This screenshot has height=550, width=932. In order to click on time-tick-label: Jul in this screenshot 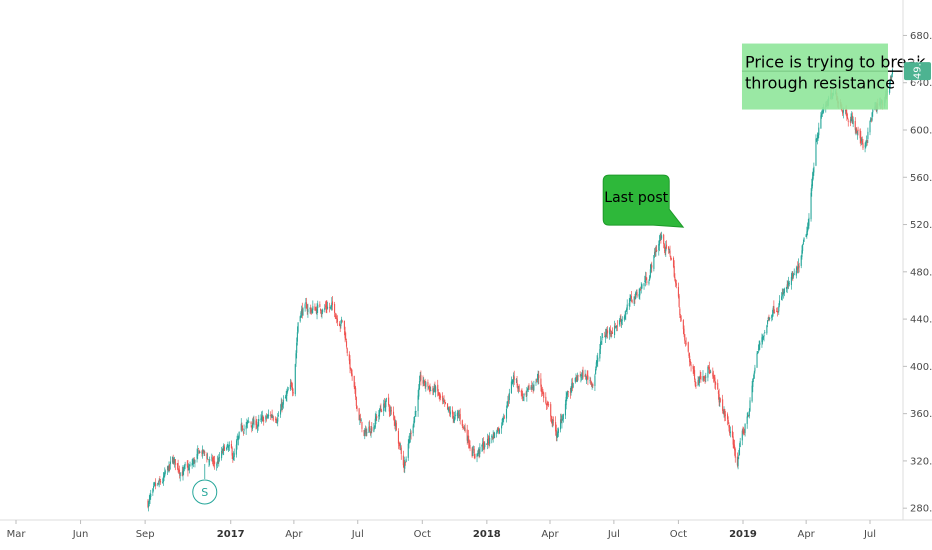, I will do `click(869, 534)`.